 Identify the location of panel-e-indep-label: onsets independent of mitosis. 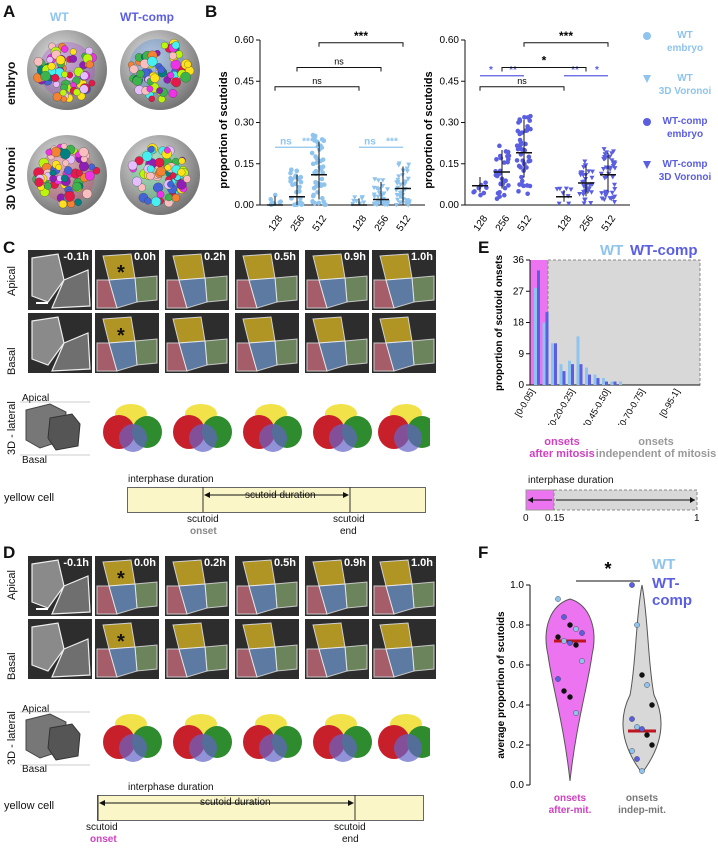
(656, 448).